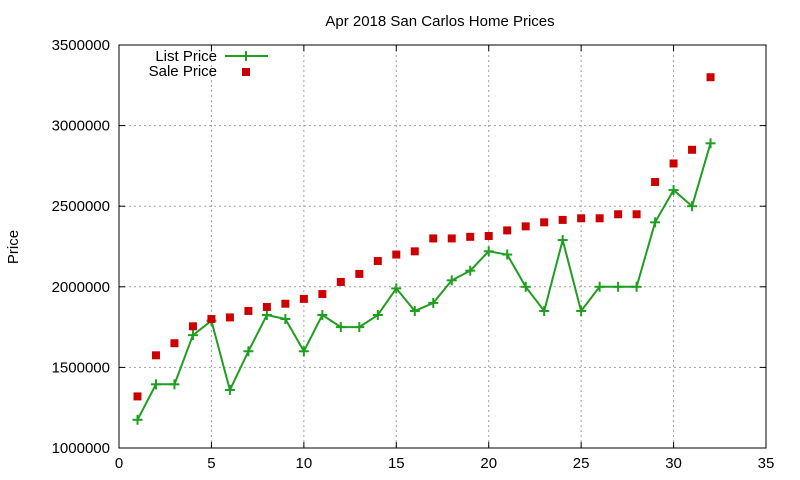 The width and height of the screenshot is (800, 480). Describe the element at coordinates (81, 126) in the screenshot. I see `y-tick-label: 3000000` at that location.